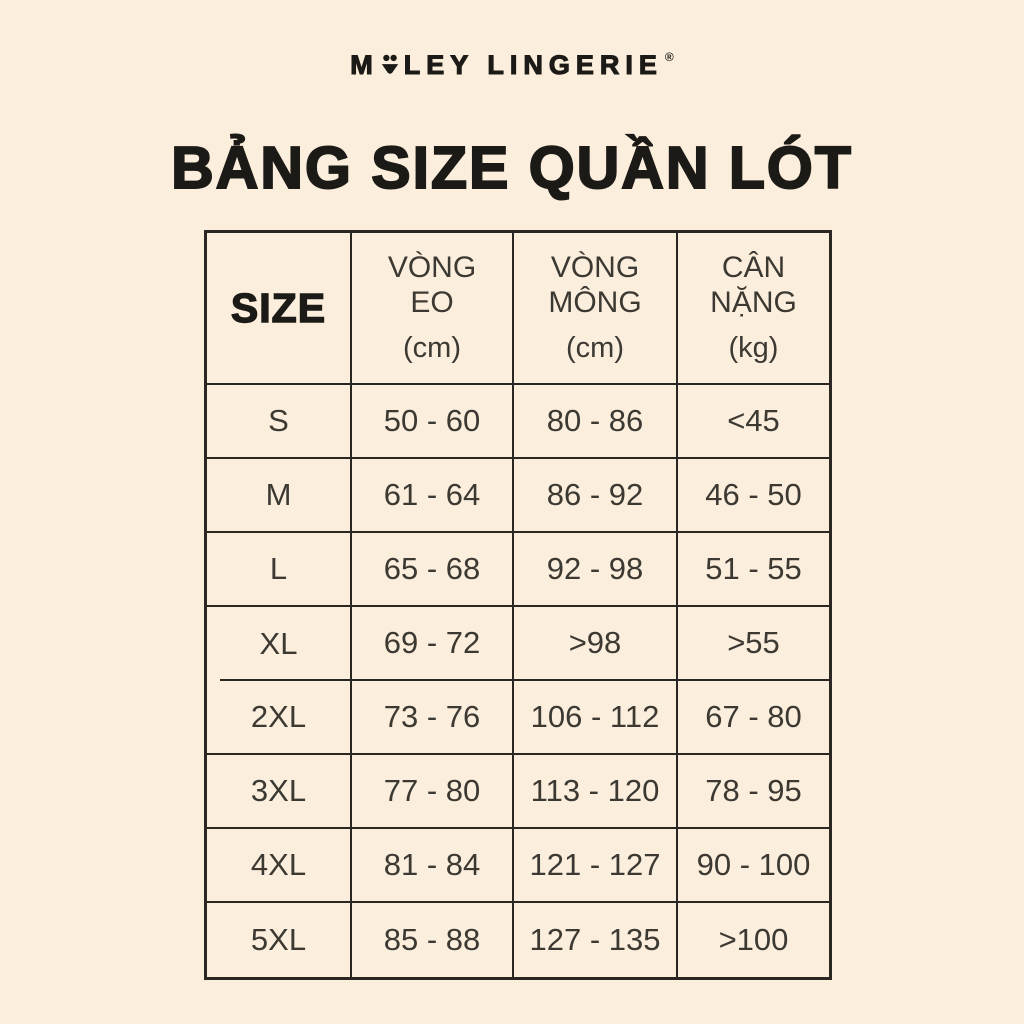 The height and width of the screenshot is (1024, 1024). I want to click on column-header-weight-unit: (kg), so click(753, 347).